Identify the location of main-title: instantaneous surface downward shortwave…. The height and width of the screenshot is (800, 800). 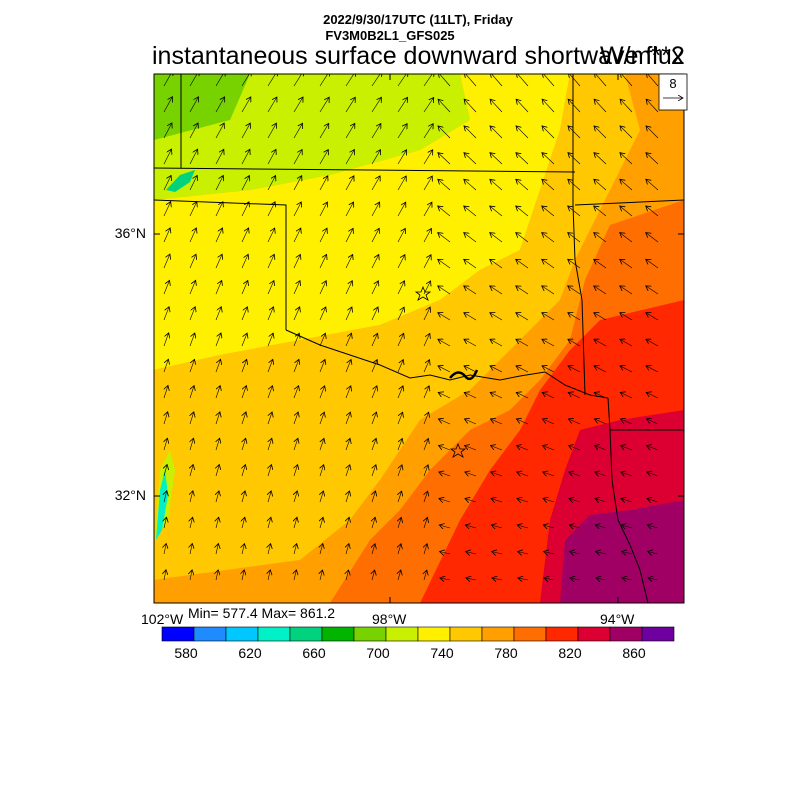
(418, 56).